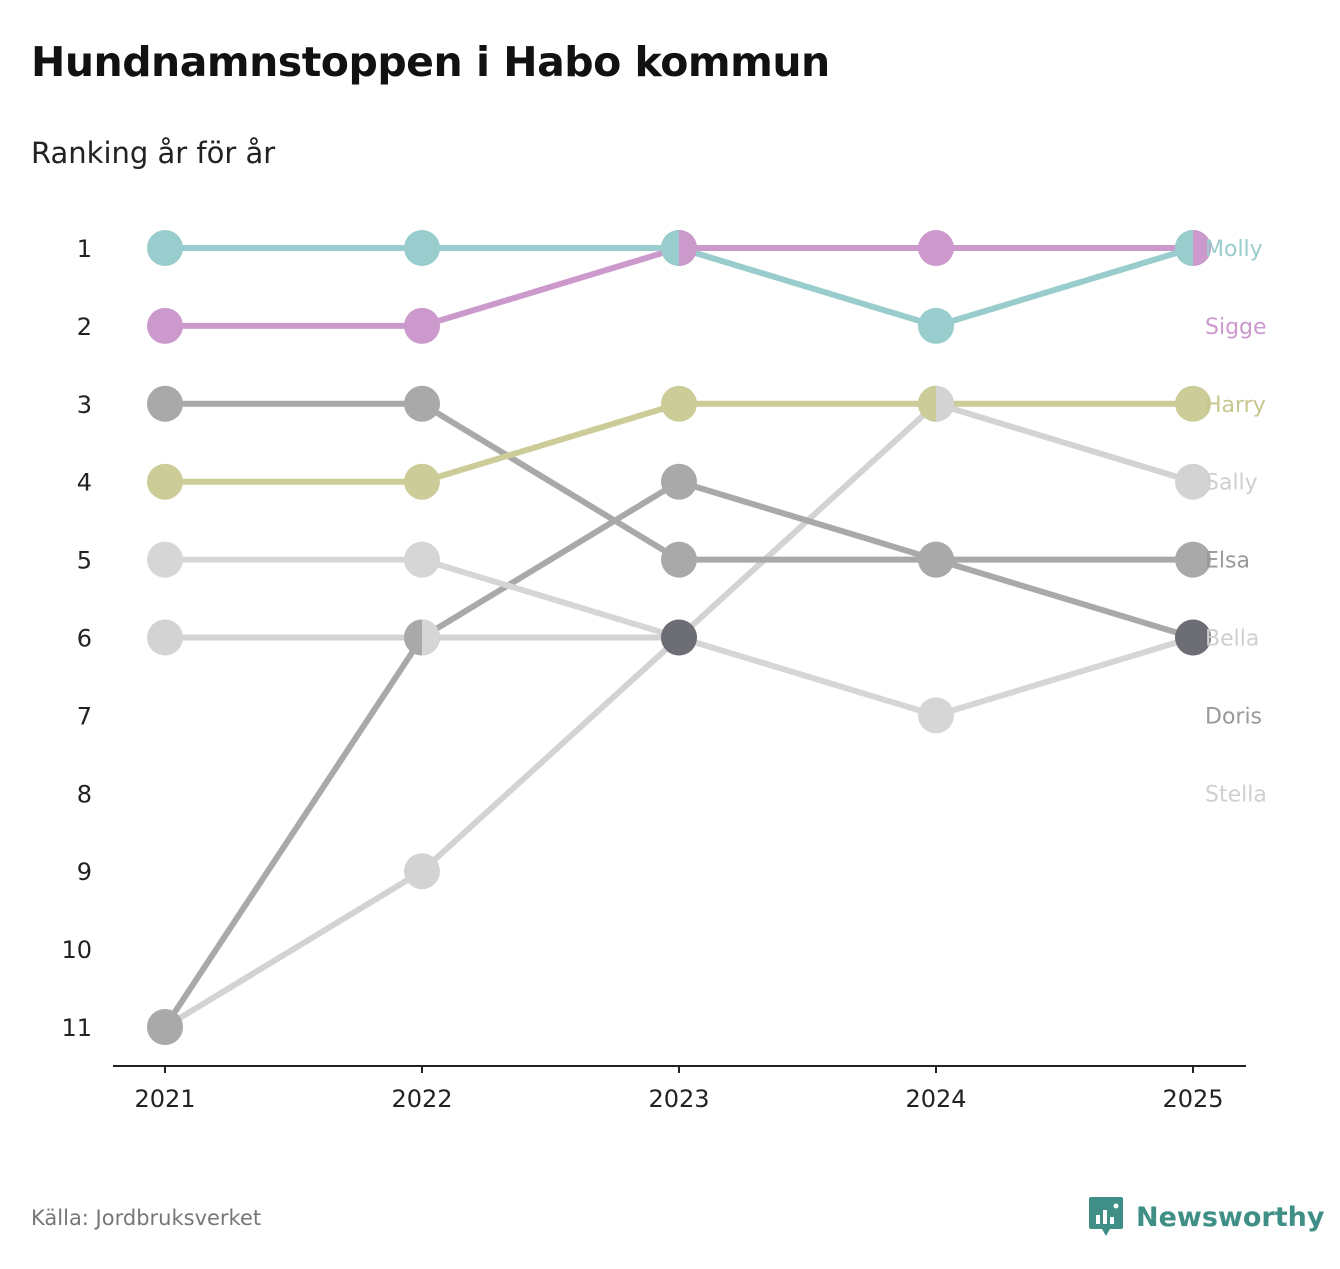  I want to click on x-tick-label: 2025, so click(1192, 1099).